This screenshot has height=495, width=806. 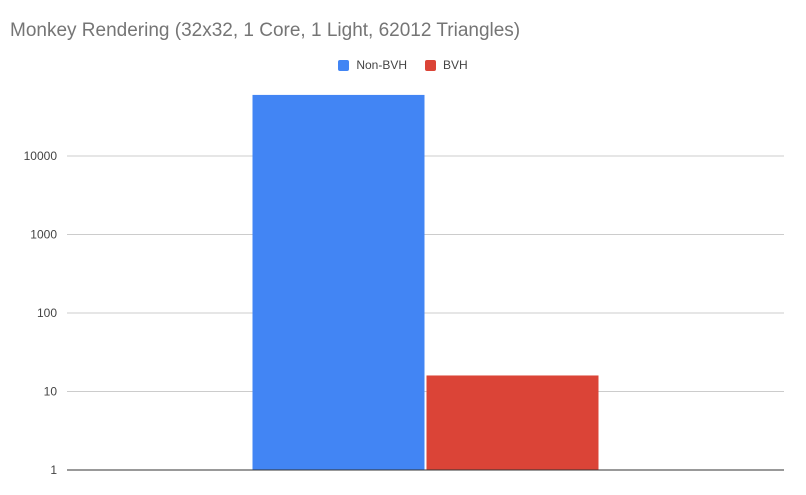 I want to click on legend-swatch-bvh, so click(x=430, y=65).